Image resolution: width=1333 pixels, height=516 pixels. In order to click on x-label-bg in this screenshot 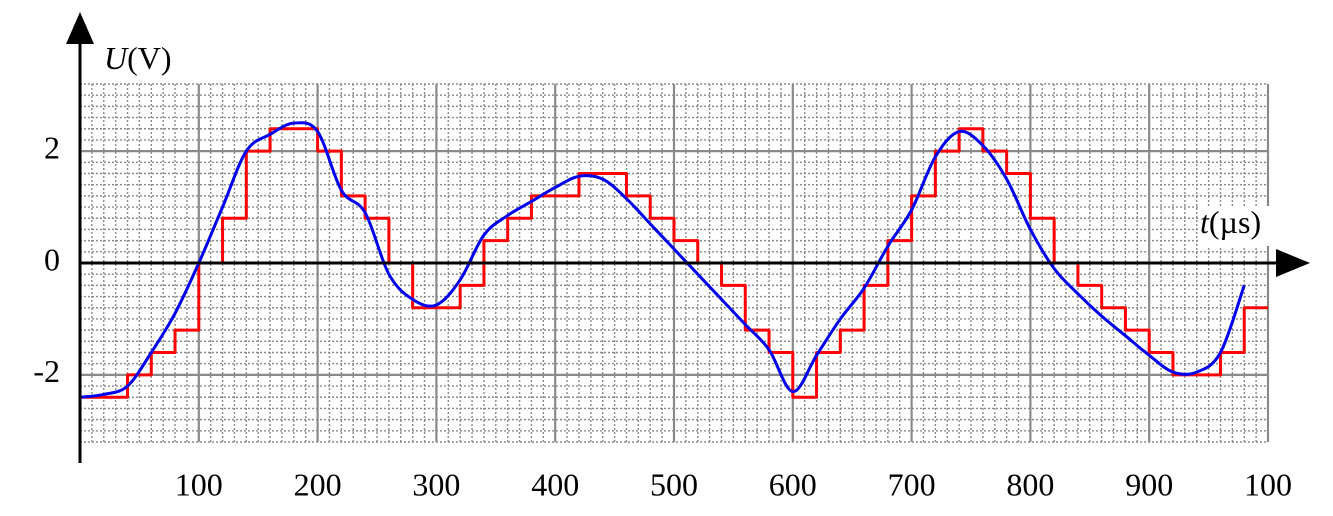, I will do `click(1245, 226)`.